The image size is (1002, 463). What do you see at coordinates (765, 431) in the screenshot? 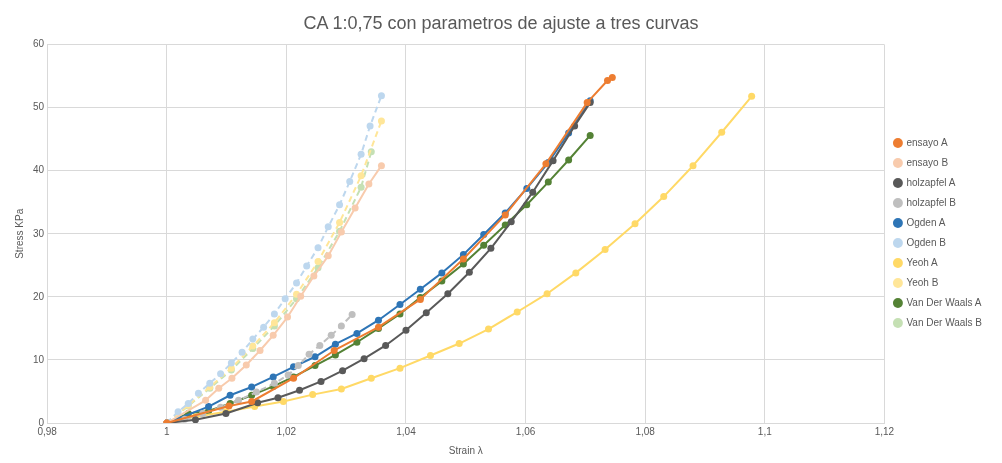
I see `x-tick-label: 1,1` at bounding box center [765, 431].